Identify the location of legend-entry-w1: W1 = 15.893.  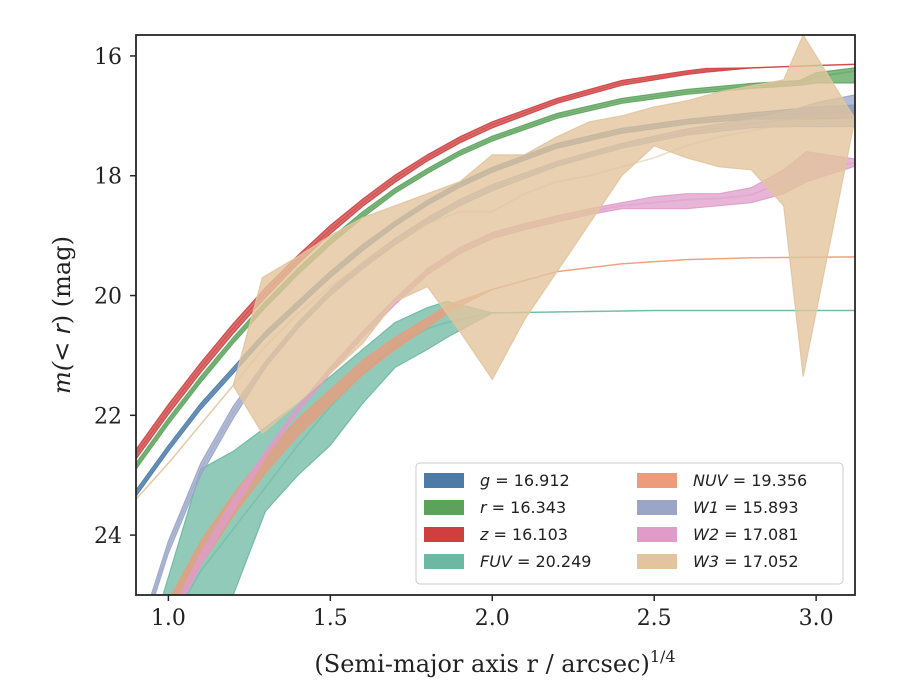
(746, 507).